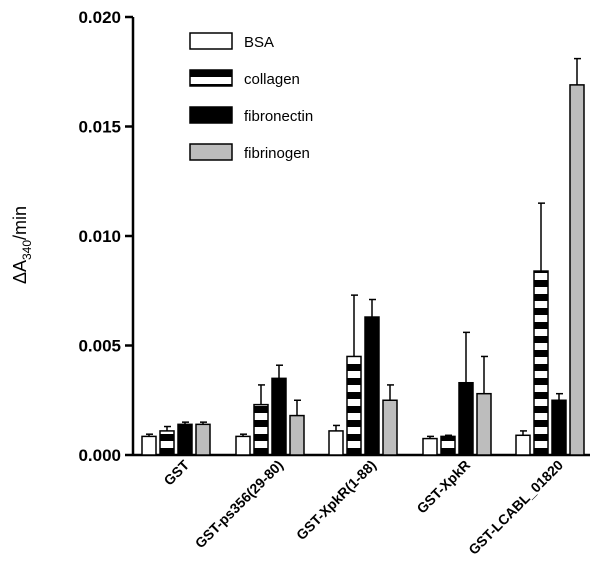 This screenshot has height=588, width=598. Describe the element at coordinates (515, 507) in the screenshot. I see `x-tick-label: GST-LCABL_01820` at that location.